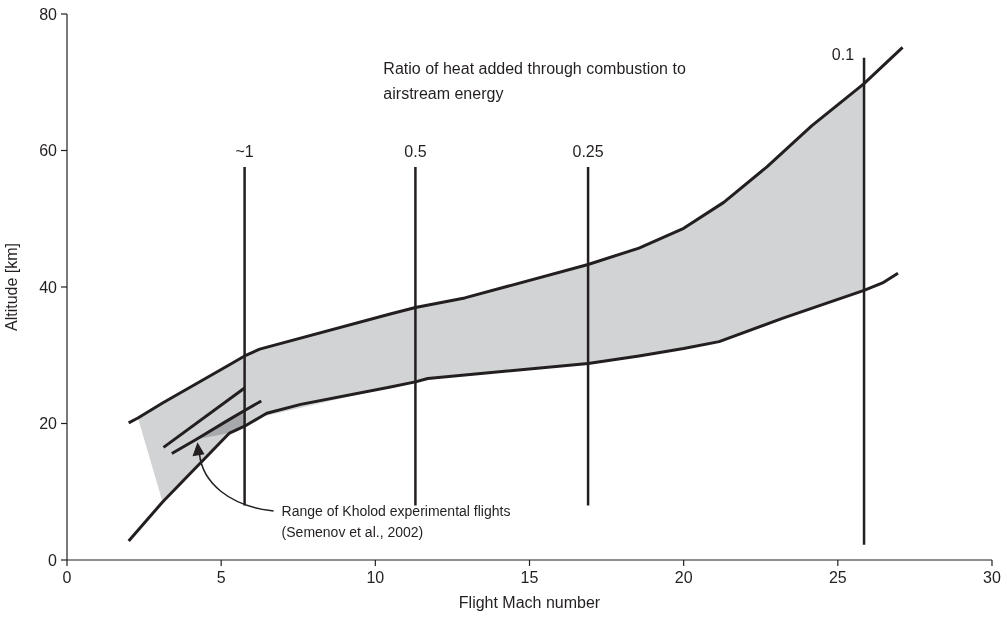 This screenshot has height=622, width=1007. Describe the element at coordinates (48, 14) in the screenshot. I see `y-tick-label: 80` at that location.